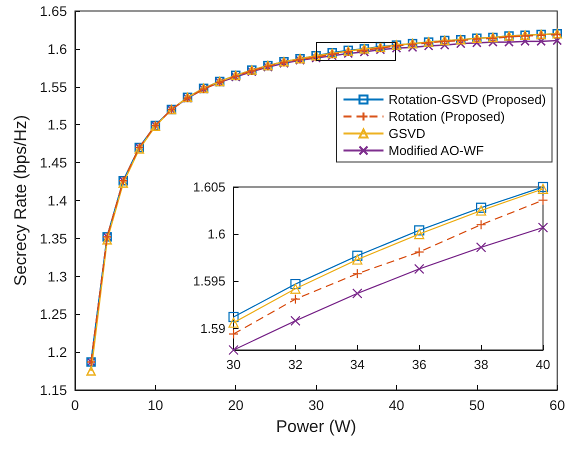  Describe the element at coordinates (316, 426) in the screenshot. I see `x-axis-title: Power (W)` at that location.